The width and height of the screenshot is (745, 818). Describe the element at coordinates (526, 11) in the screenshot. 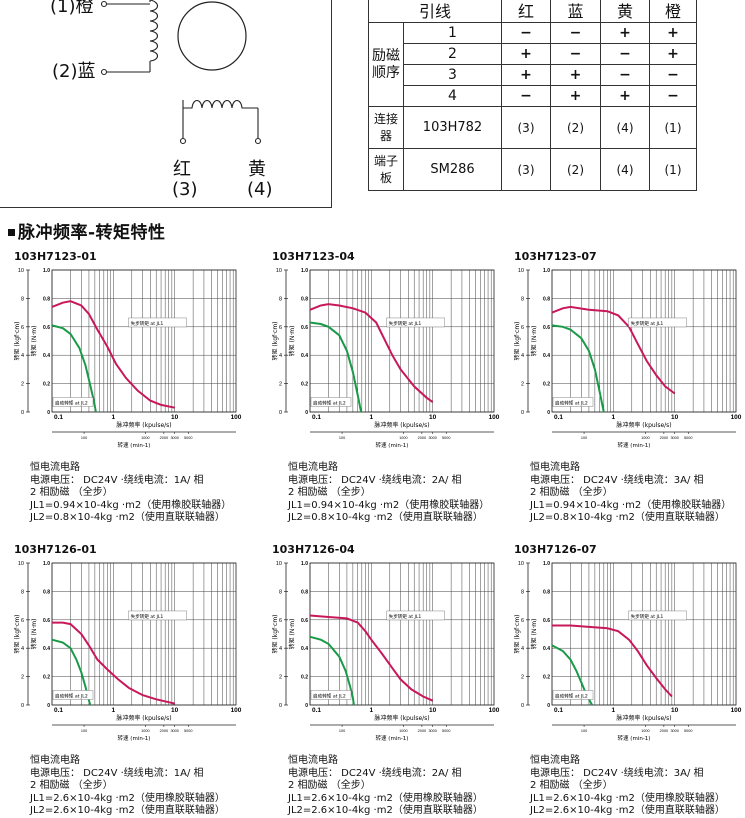

I see `header-red: 红` at that location.